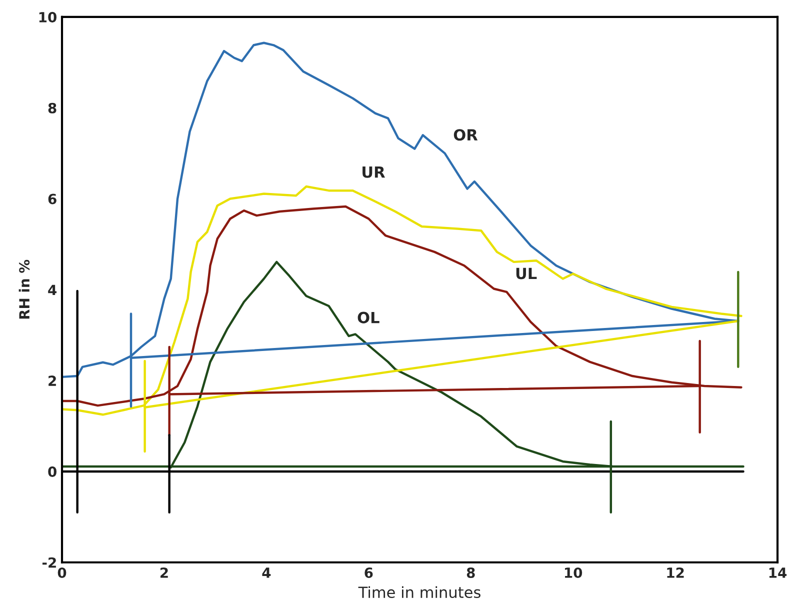 The image size is (795, 606). Describe the element at coordinates (52, 381) in the screenshot. I see `y-tick-label: 2` at that location.